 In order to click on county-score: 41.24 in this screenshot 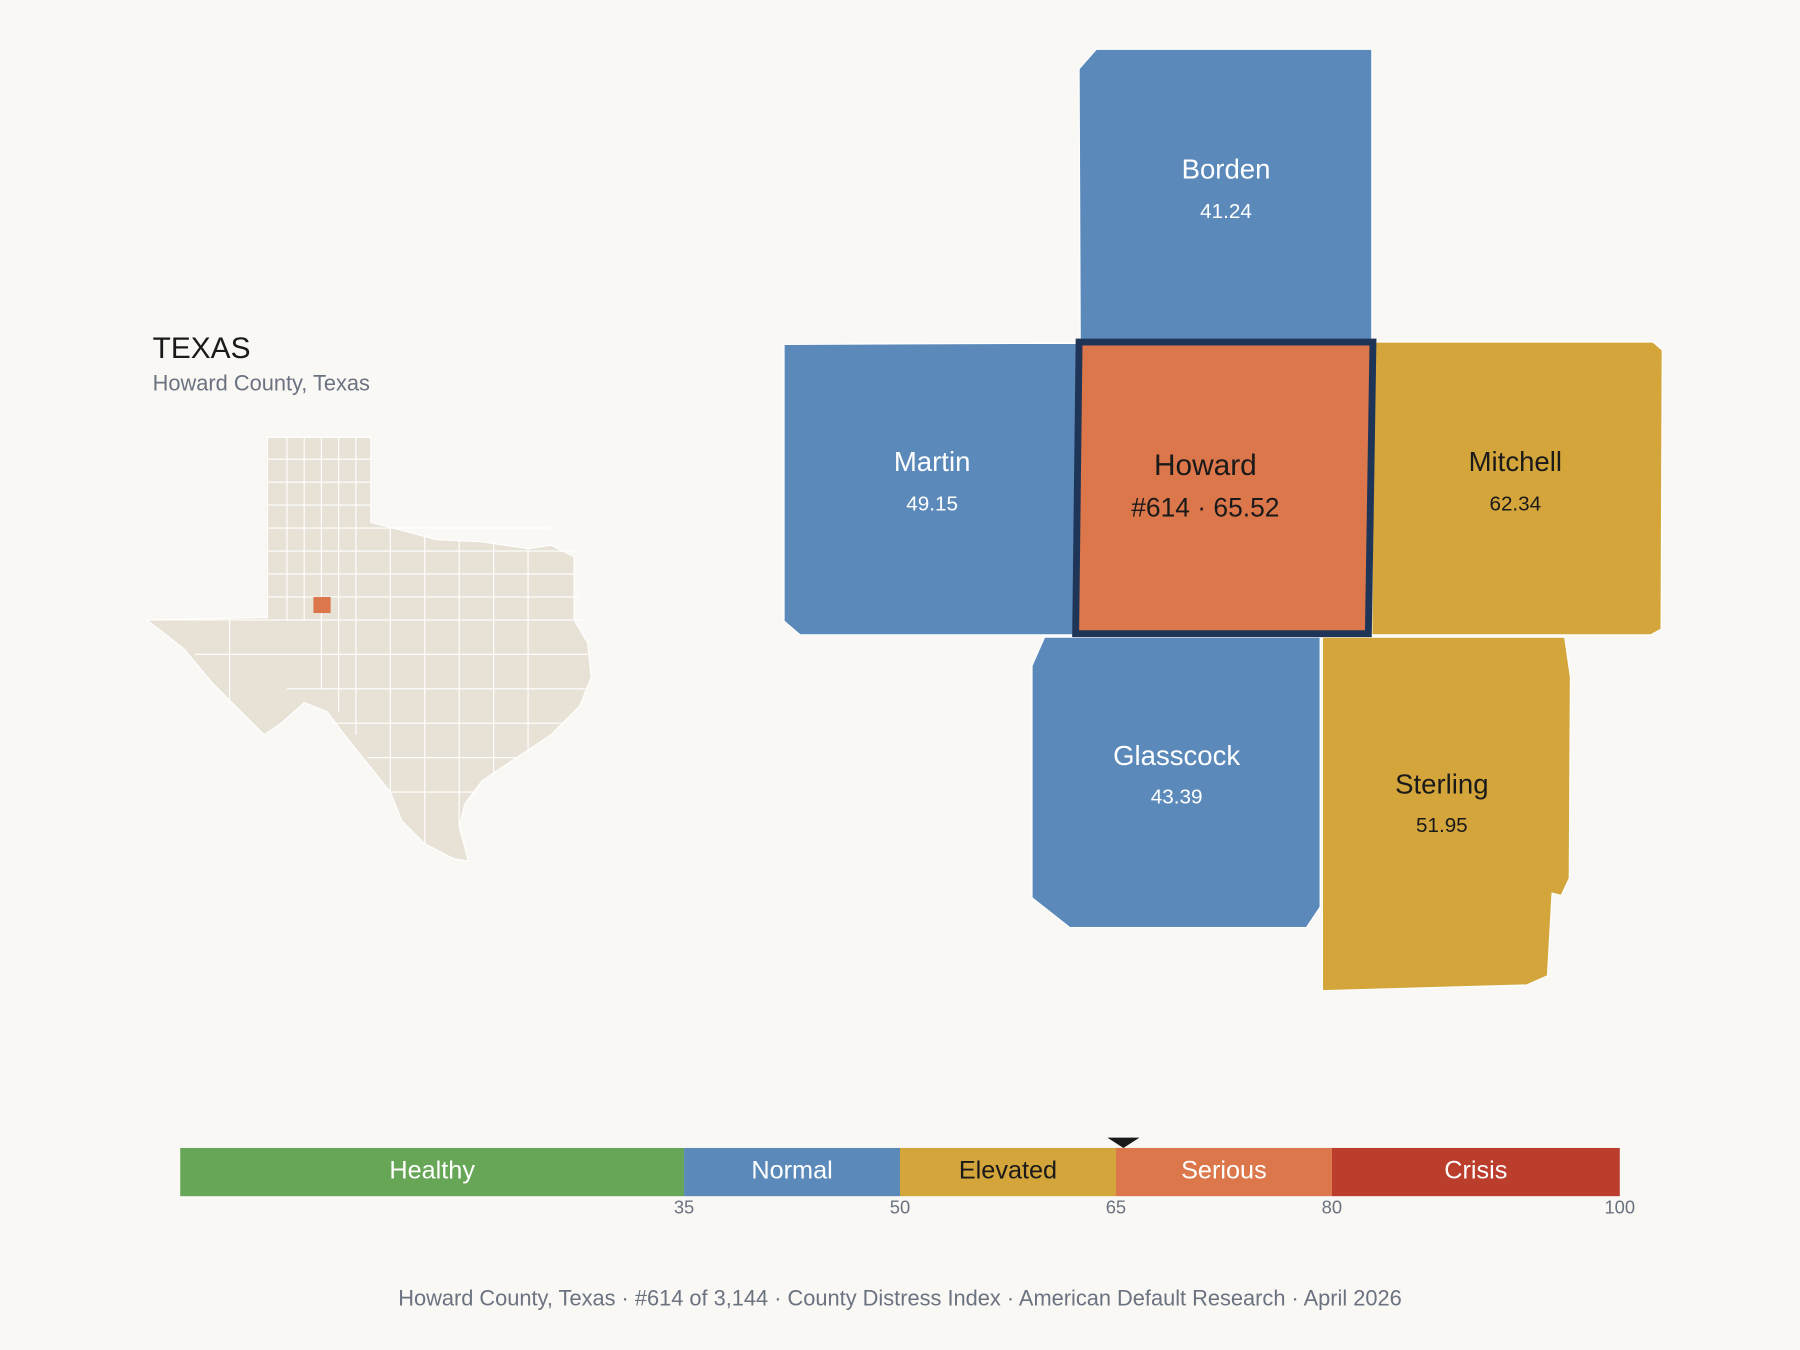, I will do `click(1226, 211)`.